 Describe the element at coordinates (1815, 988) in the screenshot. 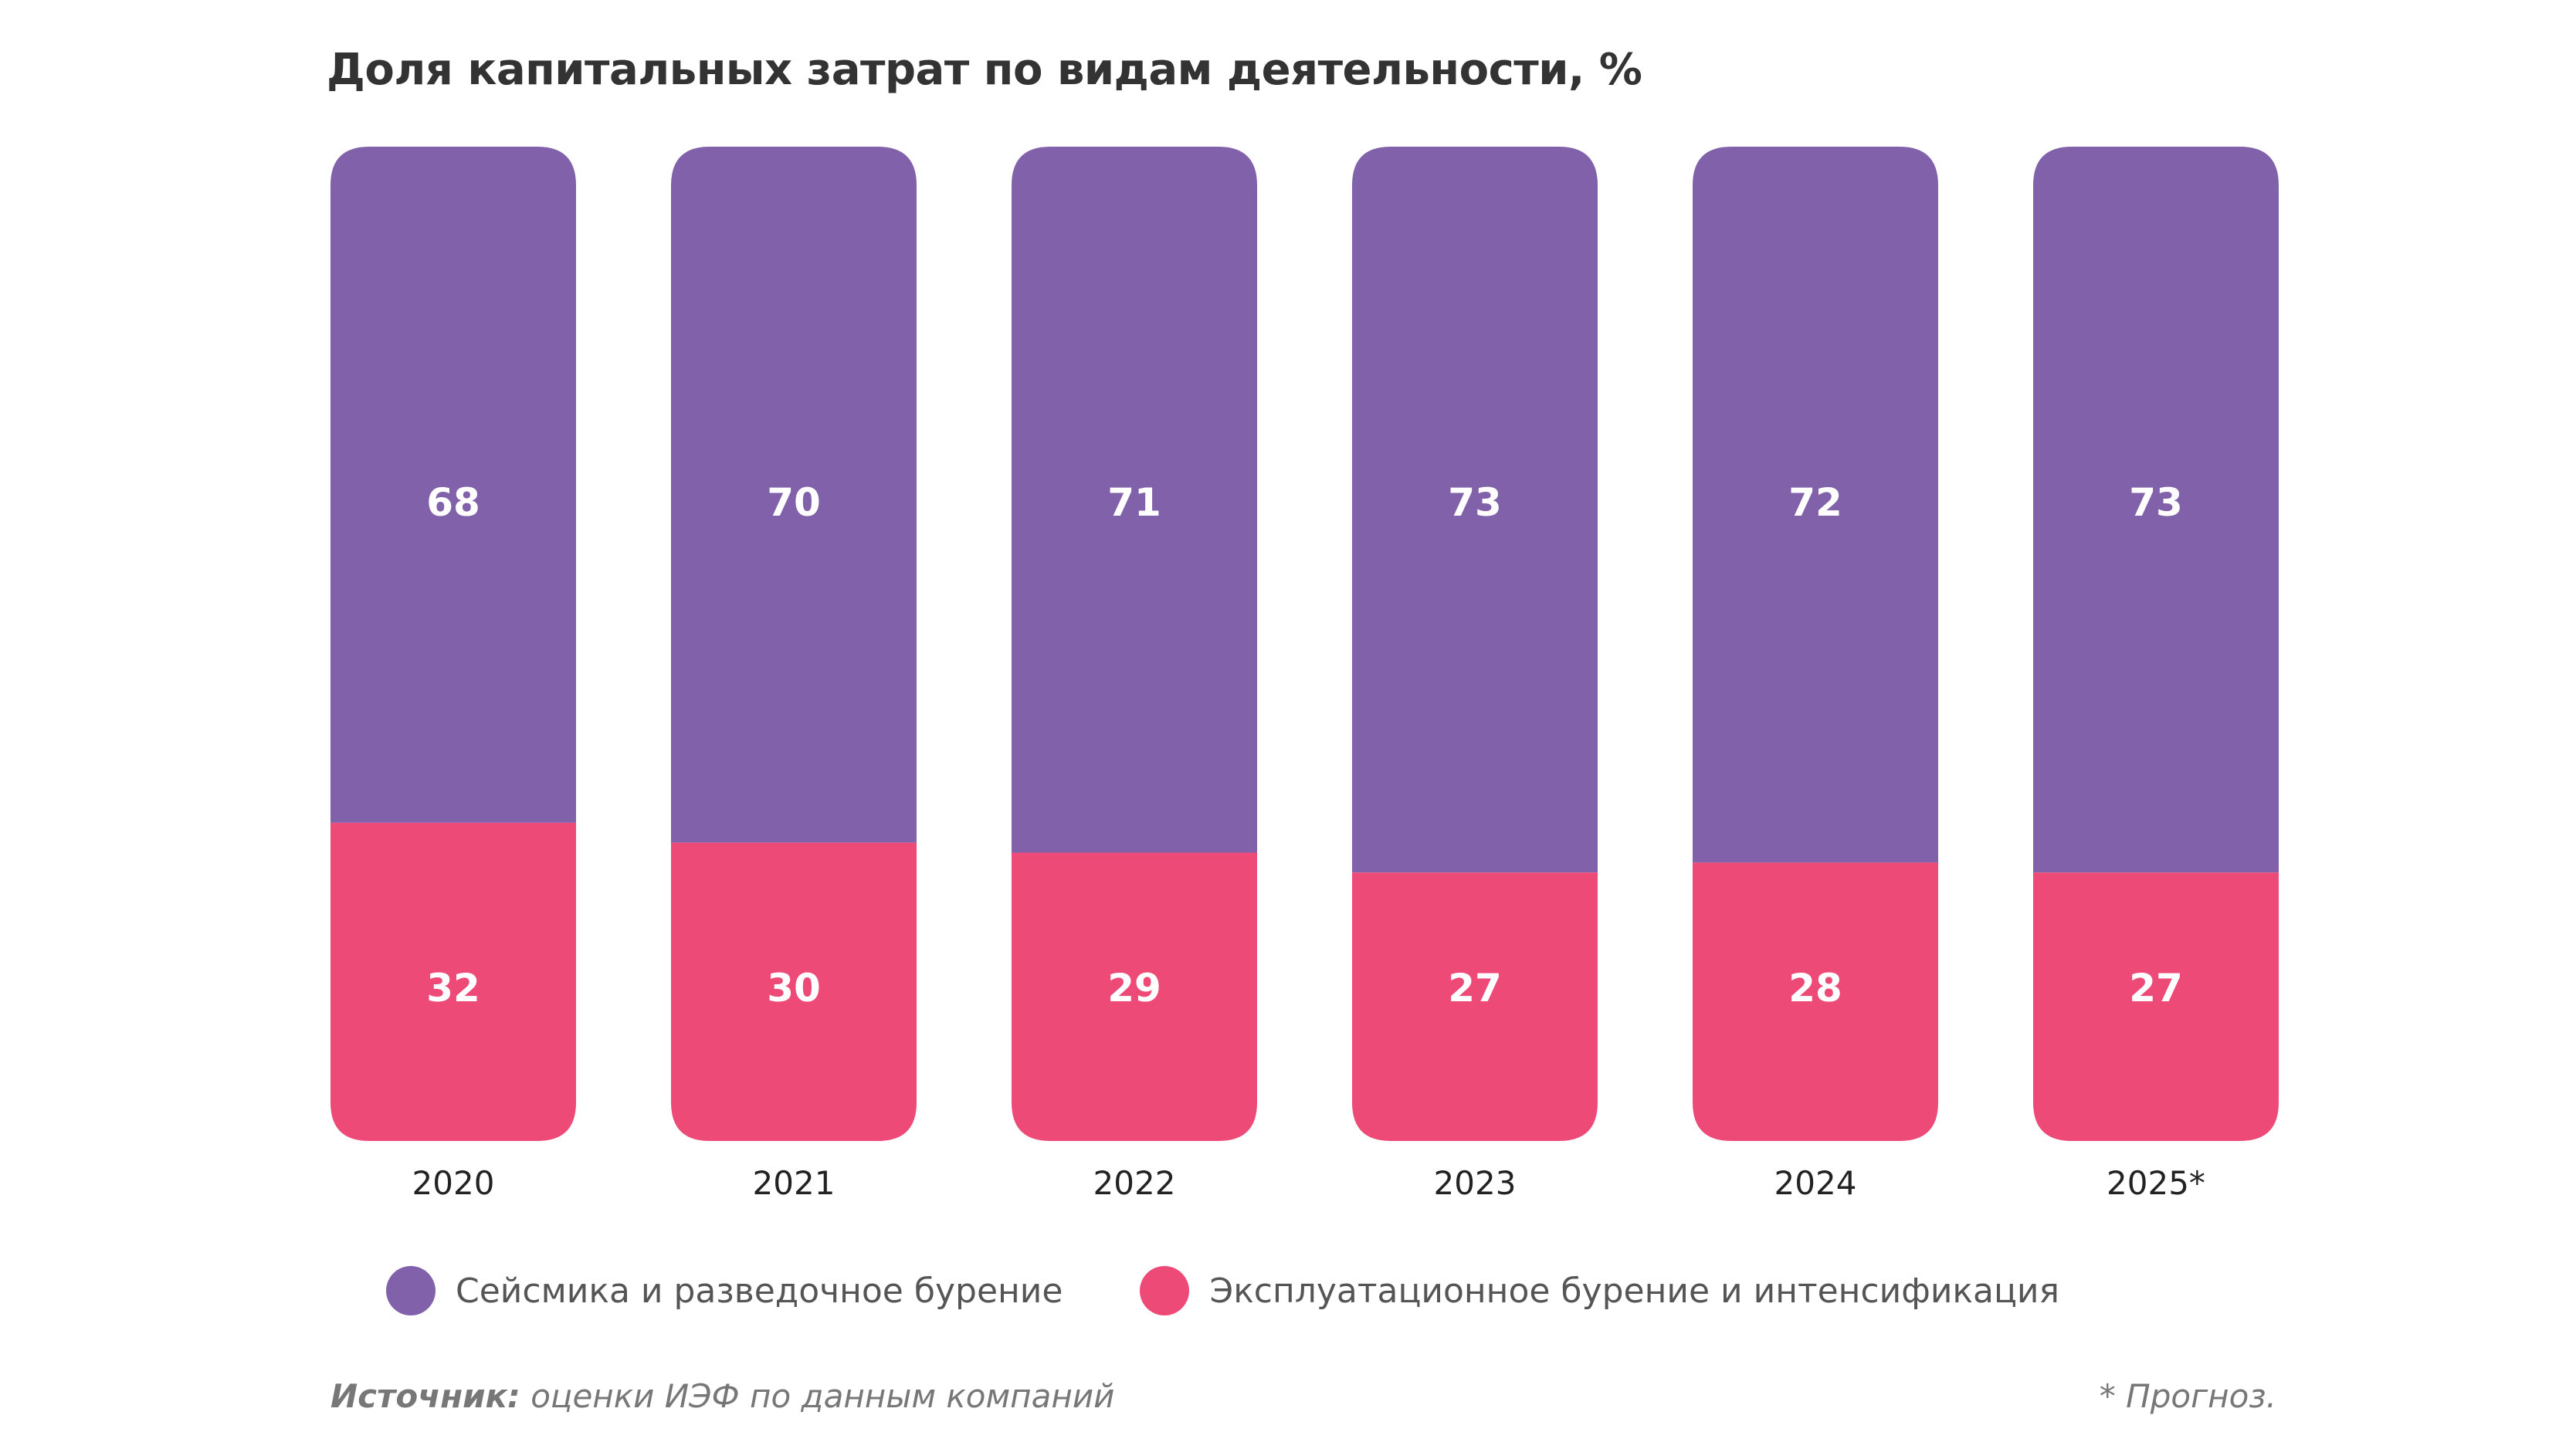

I see `bar-label-production-4: 28` at that location.